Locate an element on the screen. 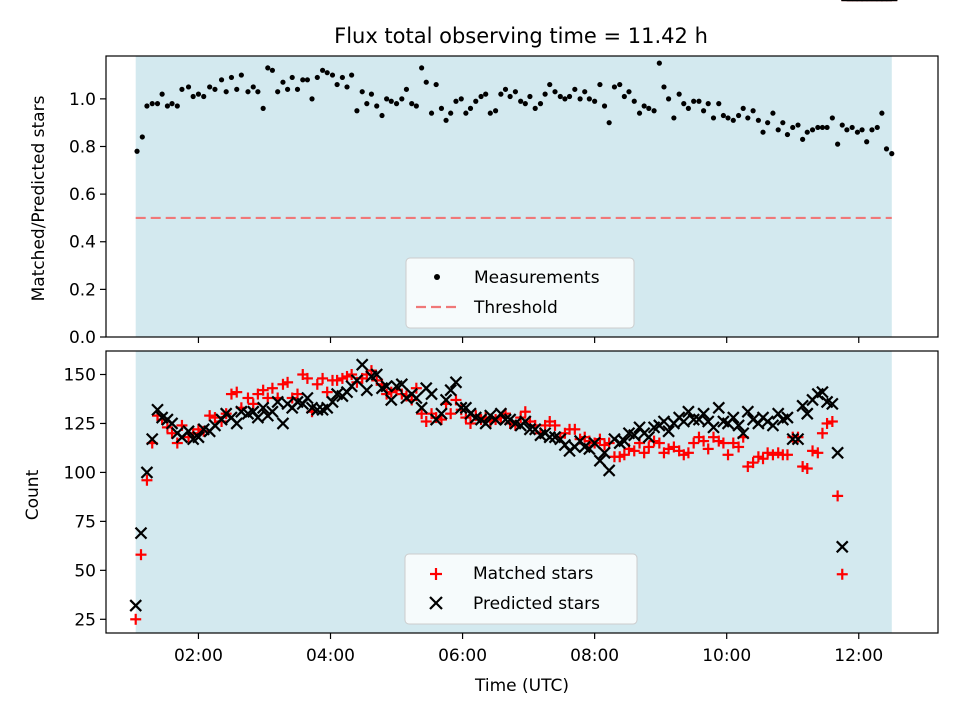 Image resolution: width=960 pixels, height=720 pixels. ratio-legend-box is located at coordinates (520, 293).